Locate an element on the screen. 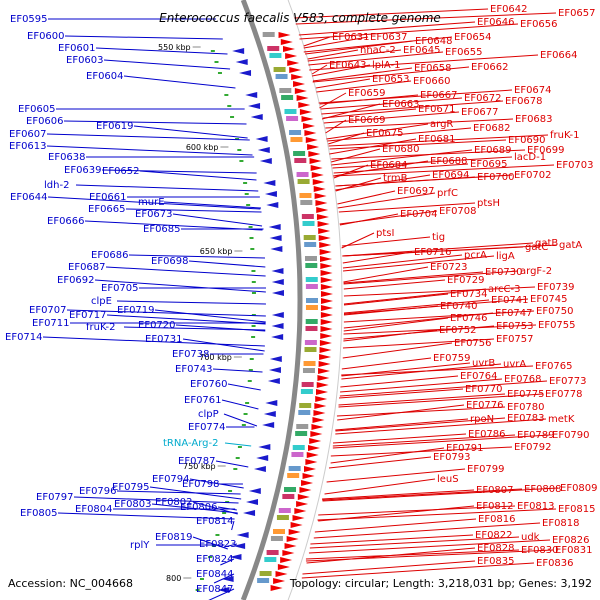 This screenshot has width=600, height=600. left-gene-label: rplY is located at coordinates (140, 545).